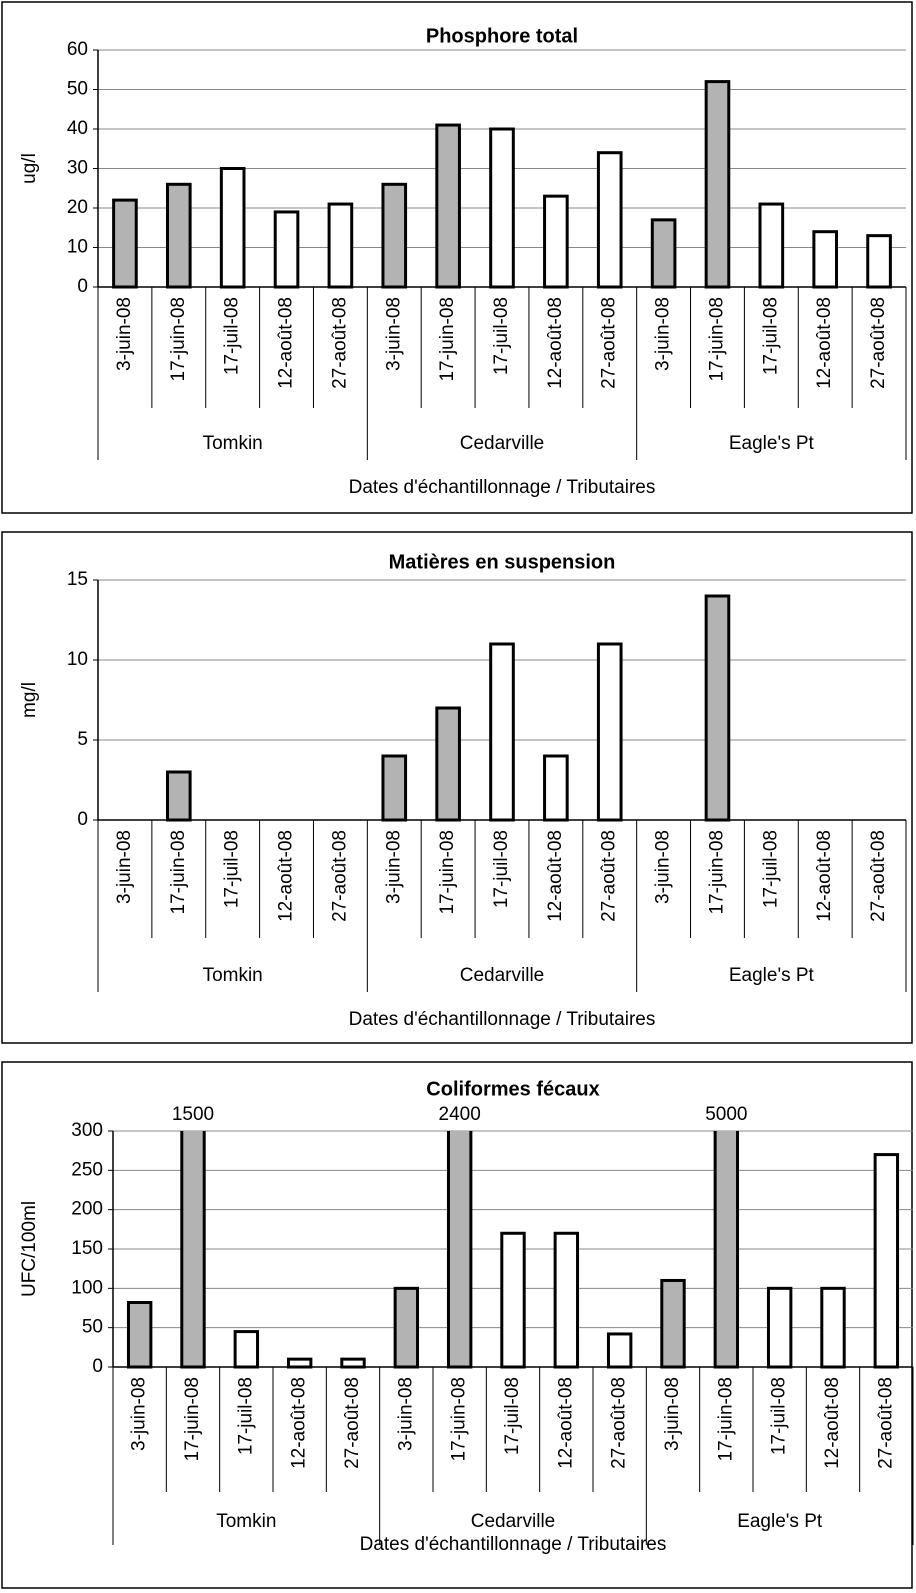  Describe the element at coordinates (87, 1287) in the screenshot. I see `y-tick-label: 100` at that location.